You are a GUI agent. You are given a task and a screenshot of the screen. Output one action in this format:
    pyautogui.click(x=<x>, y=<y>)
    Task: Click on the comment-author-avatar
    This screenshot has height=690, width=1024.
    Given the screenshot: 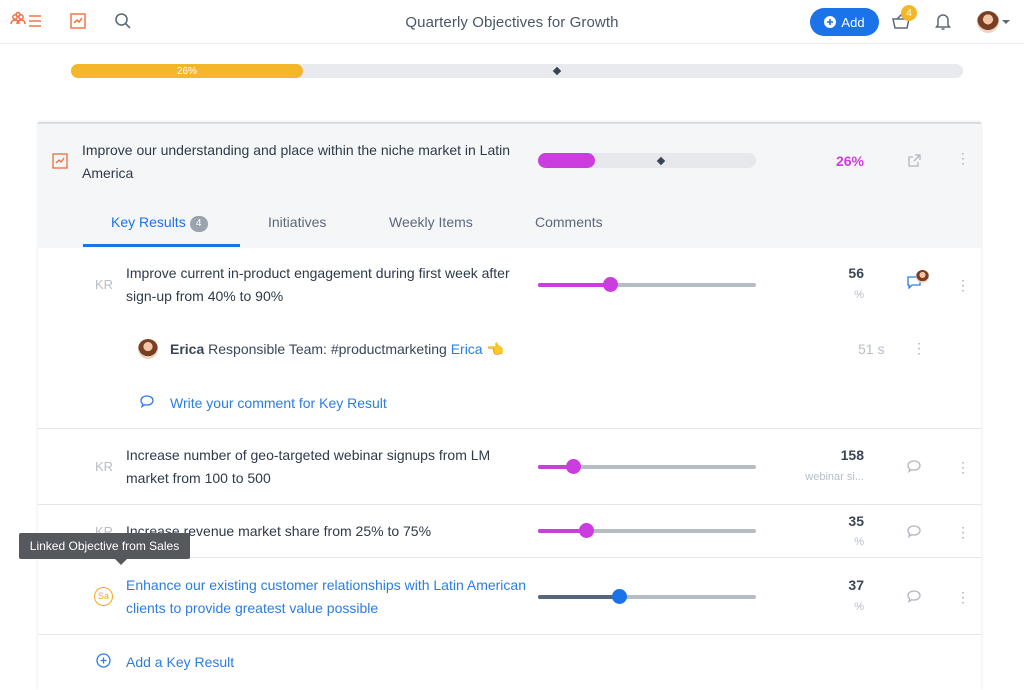 What is the action you would take?
    pyautogui.click(x=148, y=349)
    